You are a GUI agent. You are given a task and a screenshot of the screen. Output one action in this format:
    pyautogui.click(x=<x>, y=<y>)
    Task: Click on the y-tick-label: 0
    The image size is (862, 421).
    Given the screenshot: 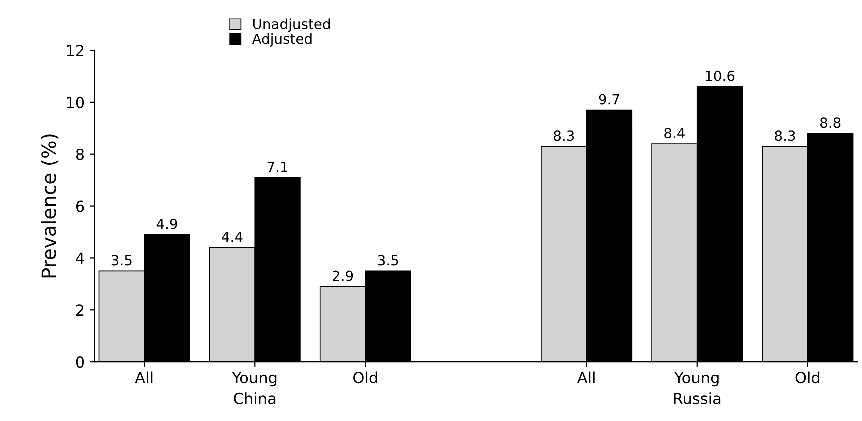 What is the action you would take?
    pyautogui.click(x=80, y=362)
    